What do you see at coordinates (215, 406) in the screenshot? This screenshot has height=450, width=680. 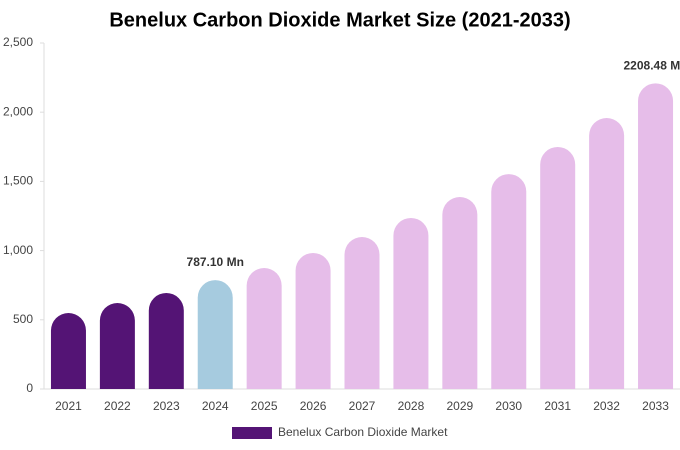 I see `x-tick-label: 2024` at bounding box center [215, 406].